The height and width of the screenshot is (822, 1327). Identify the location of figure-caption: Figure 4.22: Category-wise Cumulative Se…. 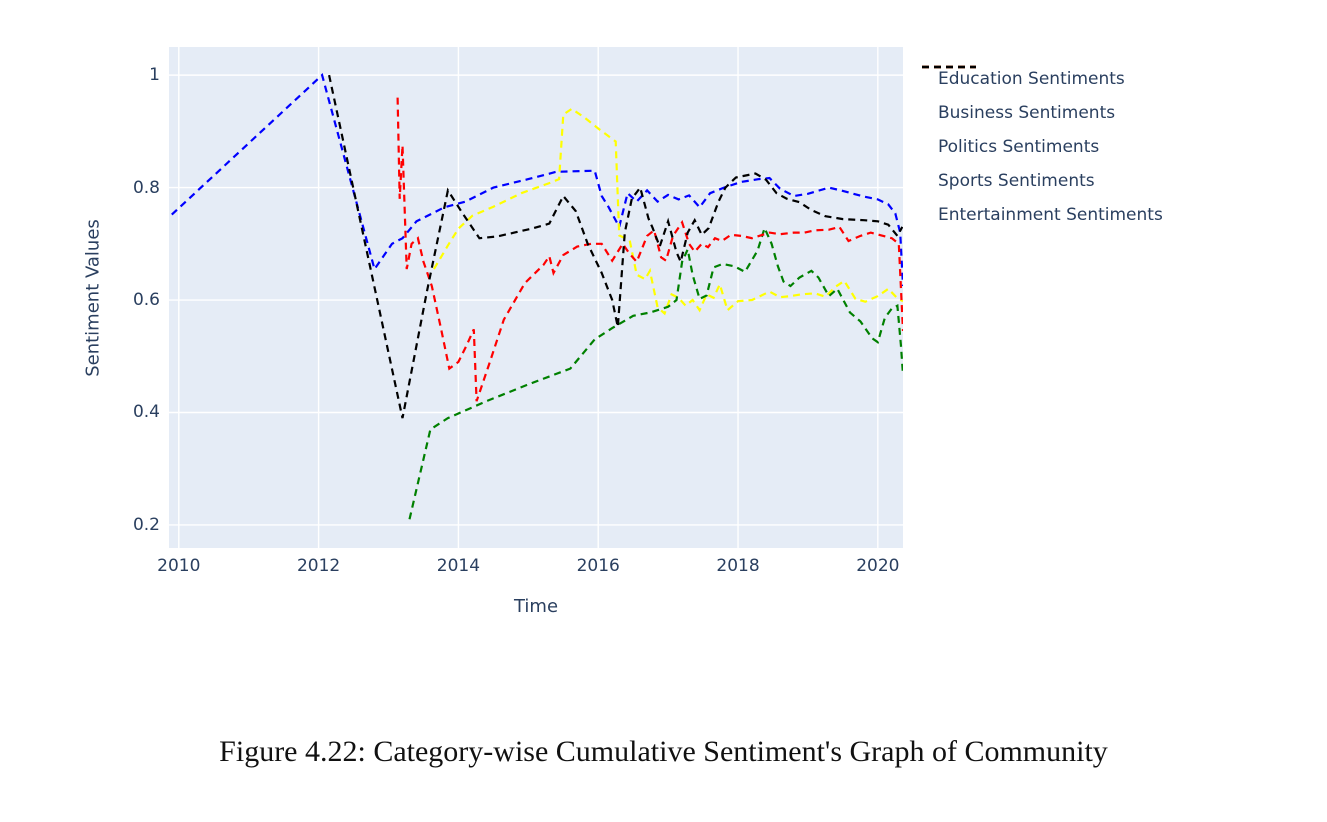
(663, 751).